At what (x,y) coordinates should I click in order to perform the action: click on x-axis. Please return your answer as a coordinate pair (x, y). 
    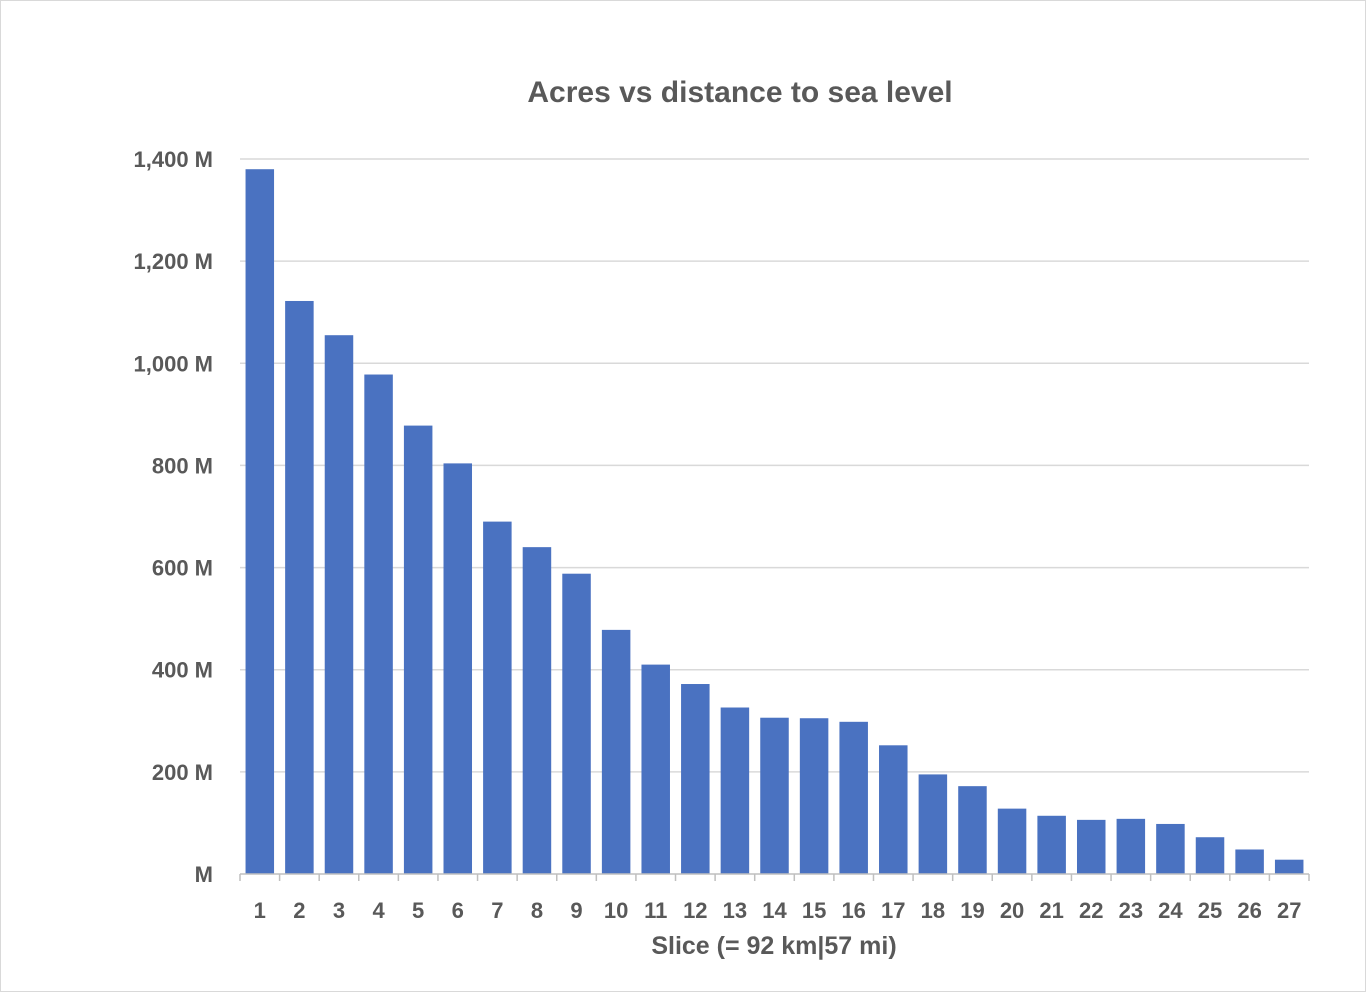
    Looking at the image, I should click on (774, 877).